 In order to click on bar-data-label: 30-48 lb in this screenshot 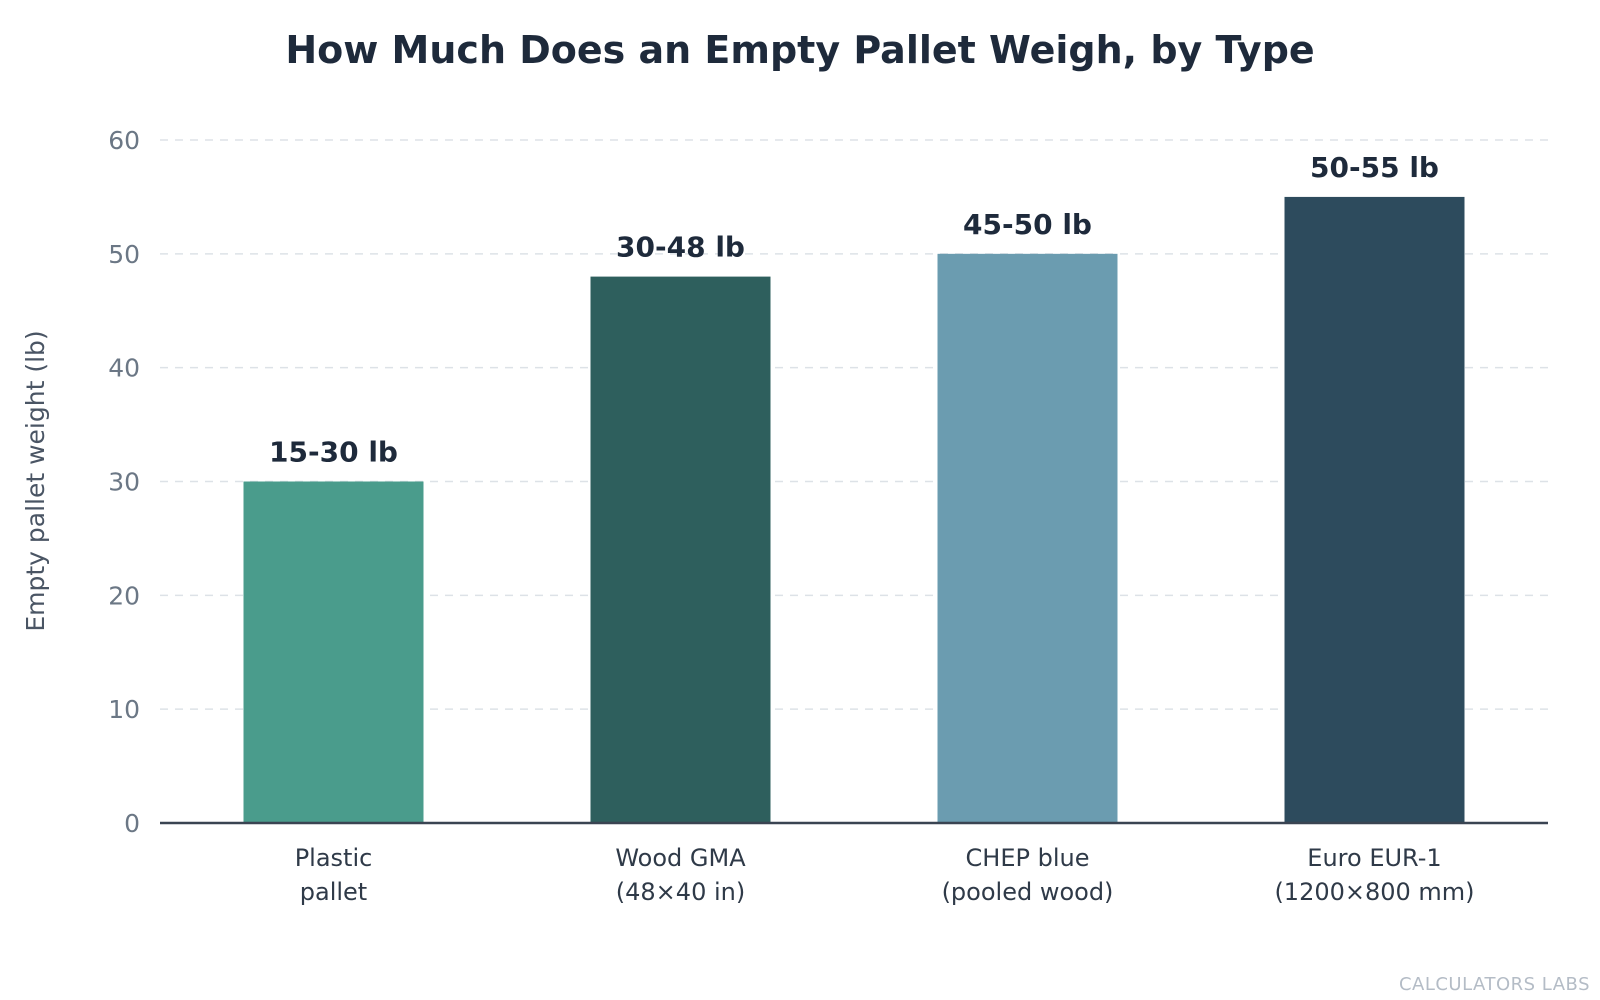, I will do `click(680, 247)`.